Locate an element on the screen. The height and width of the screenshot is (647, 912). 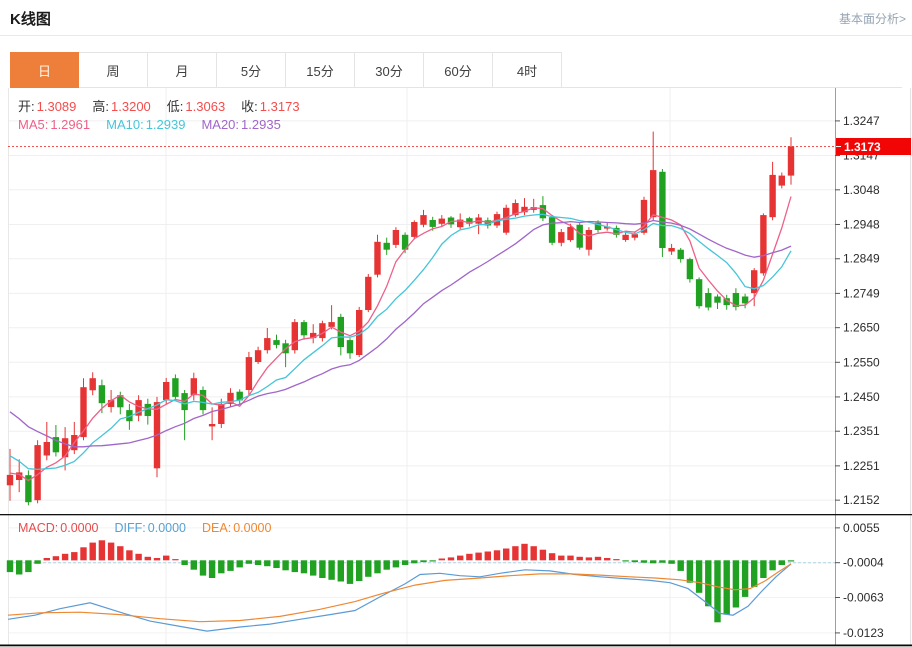
header-divider is located at coordinates (456, 35).